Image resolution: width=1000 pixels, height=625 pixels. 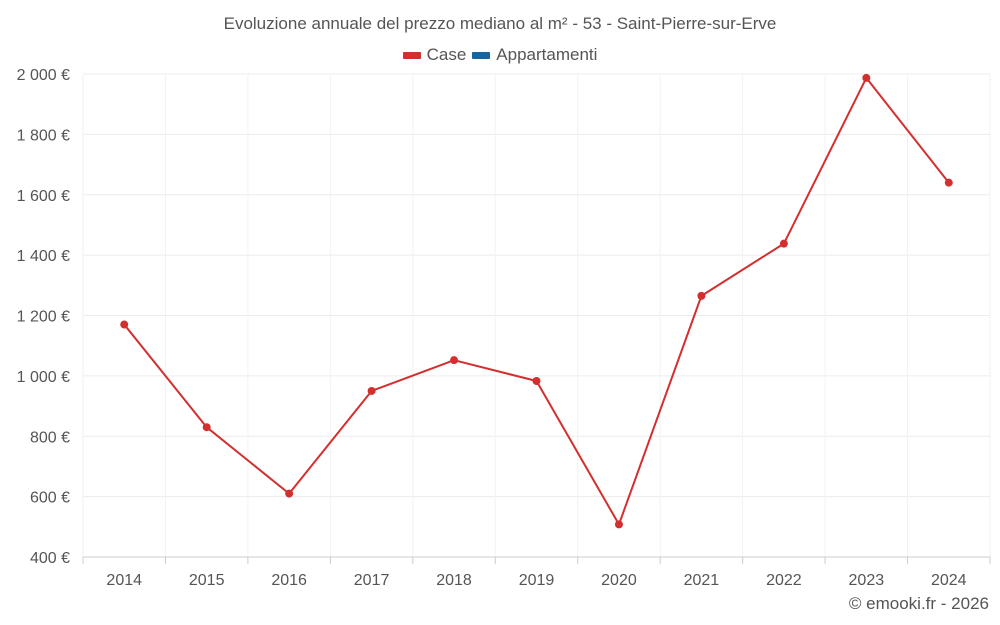 I want to click on x-tick-label: 2024, so click(x=949, y=580).